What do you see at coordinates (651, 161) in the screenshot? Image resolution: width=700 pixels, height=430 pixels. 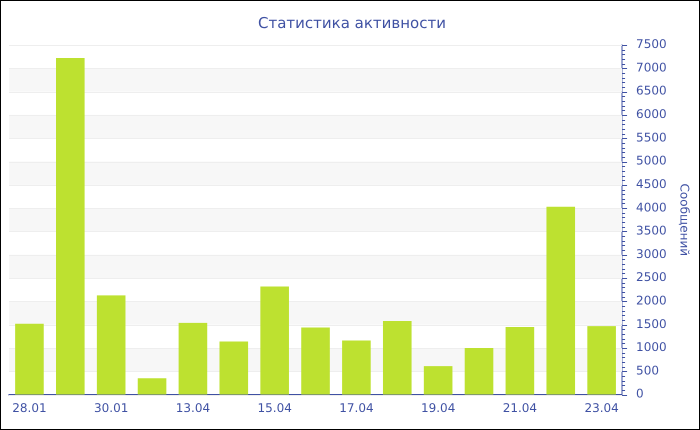 I see `y-tick-label: 5000` at bounding box center [651, 161].